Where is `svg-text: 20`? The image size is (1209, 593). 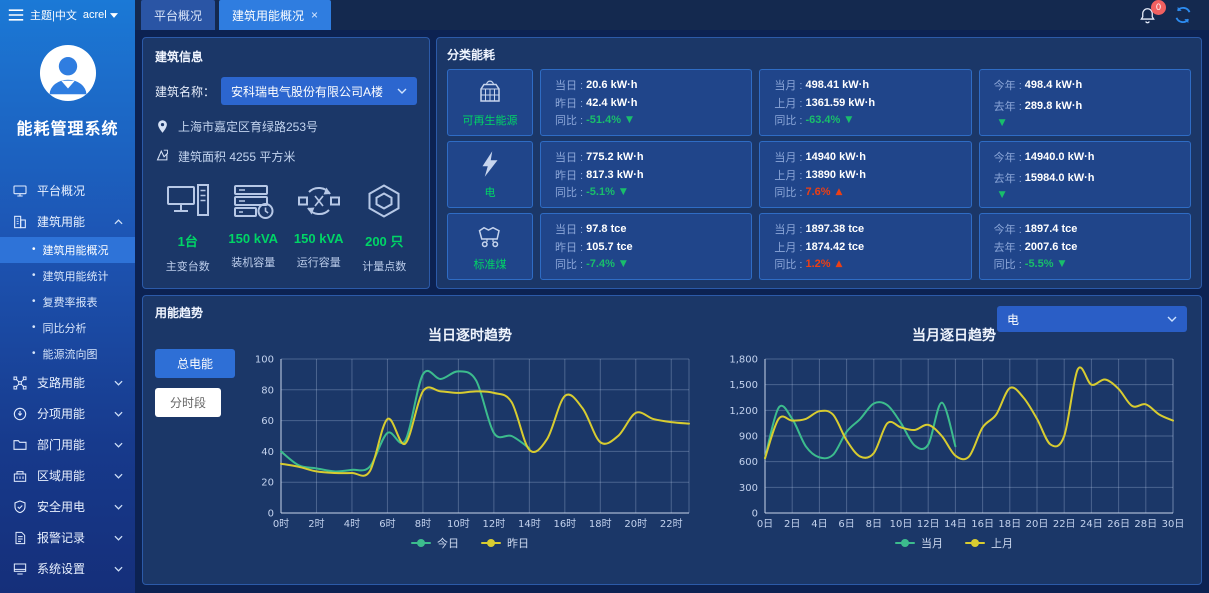
svg-text: 20 is located at coordinates (267, 483).